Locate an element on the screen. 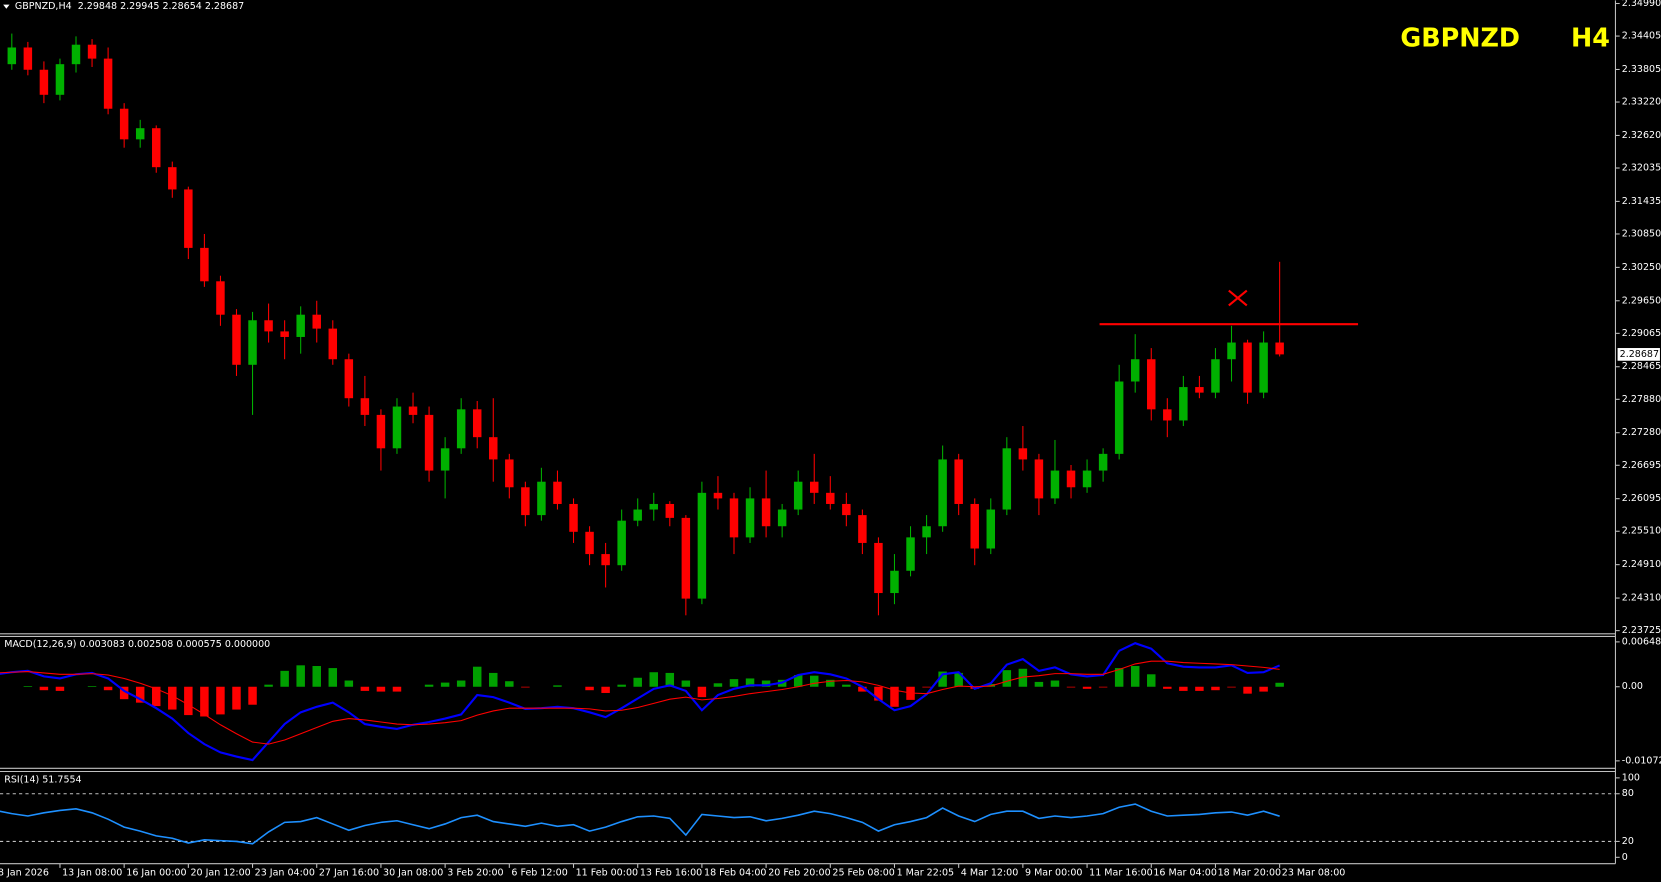  y-tick-label: 2.33220 is located at coordinates (1641, 102).